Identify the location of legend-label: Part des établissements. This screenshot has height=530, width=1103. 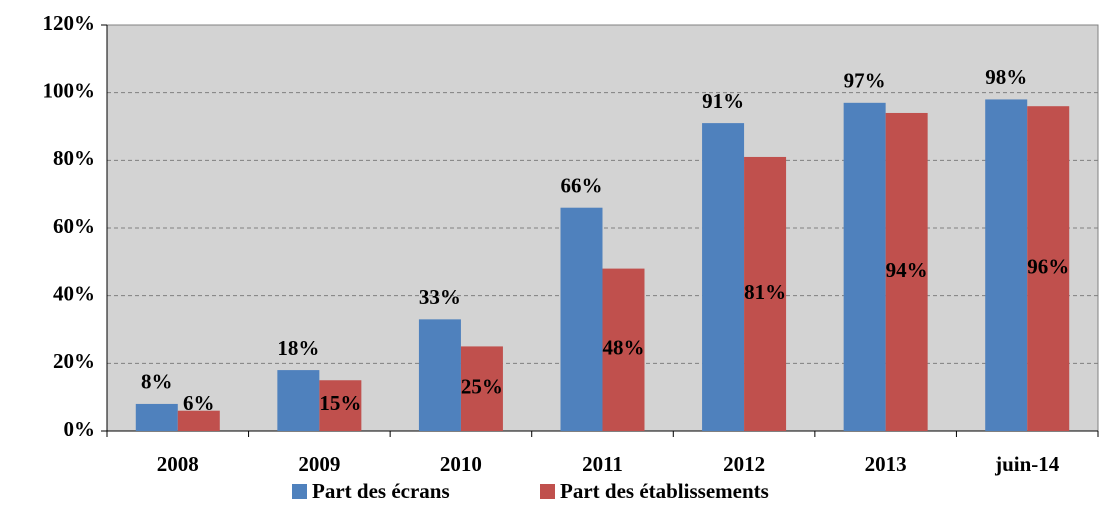
(664, 491).